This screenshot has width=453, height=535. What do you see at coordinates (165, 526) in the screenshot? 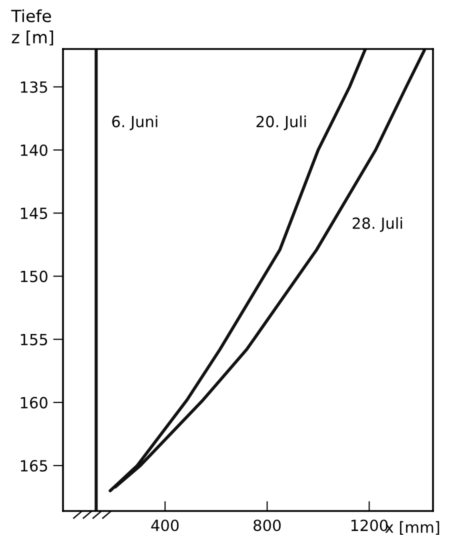
I see `x-tick-label: 400` at bounding box center [165, 526].